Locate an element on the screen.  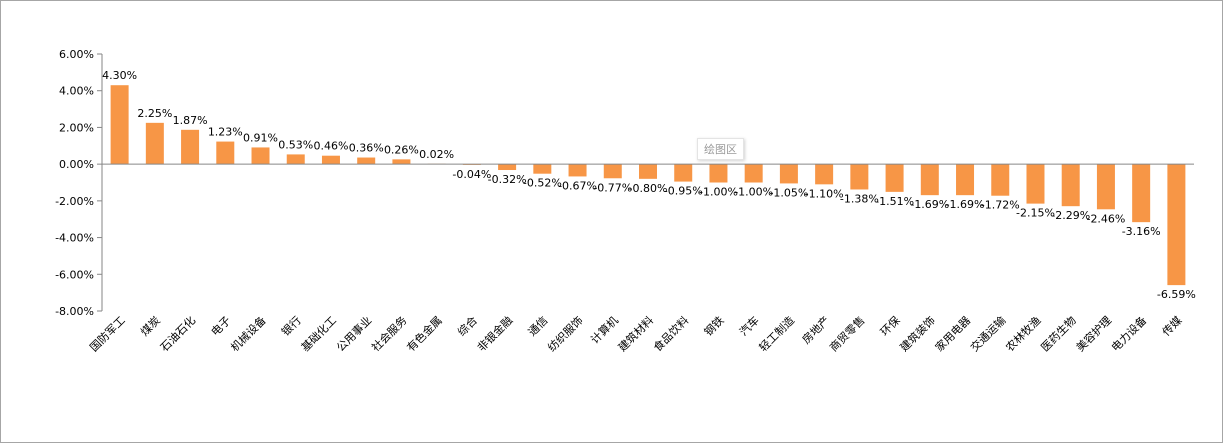
bar-value-label: 0.26% is located at coordinates (401, 149).